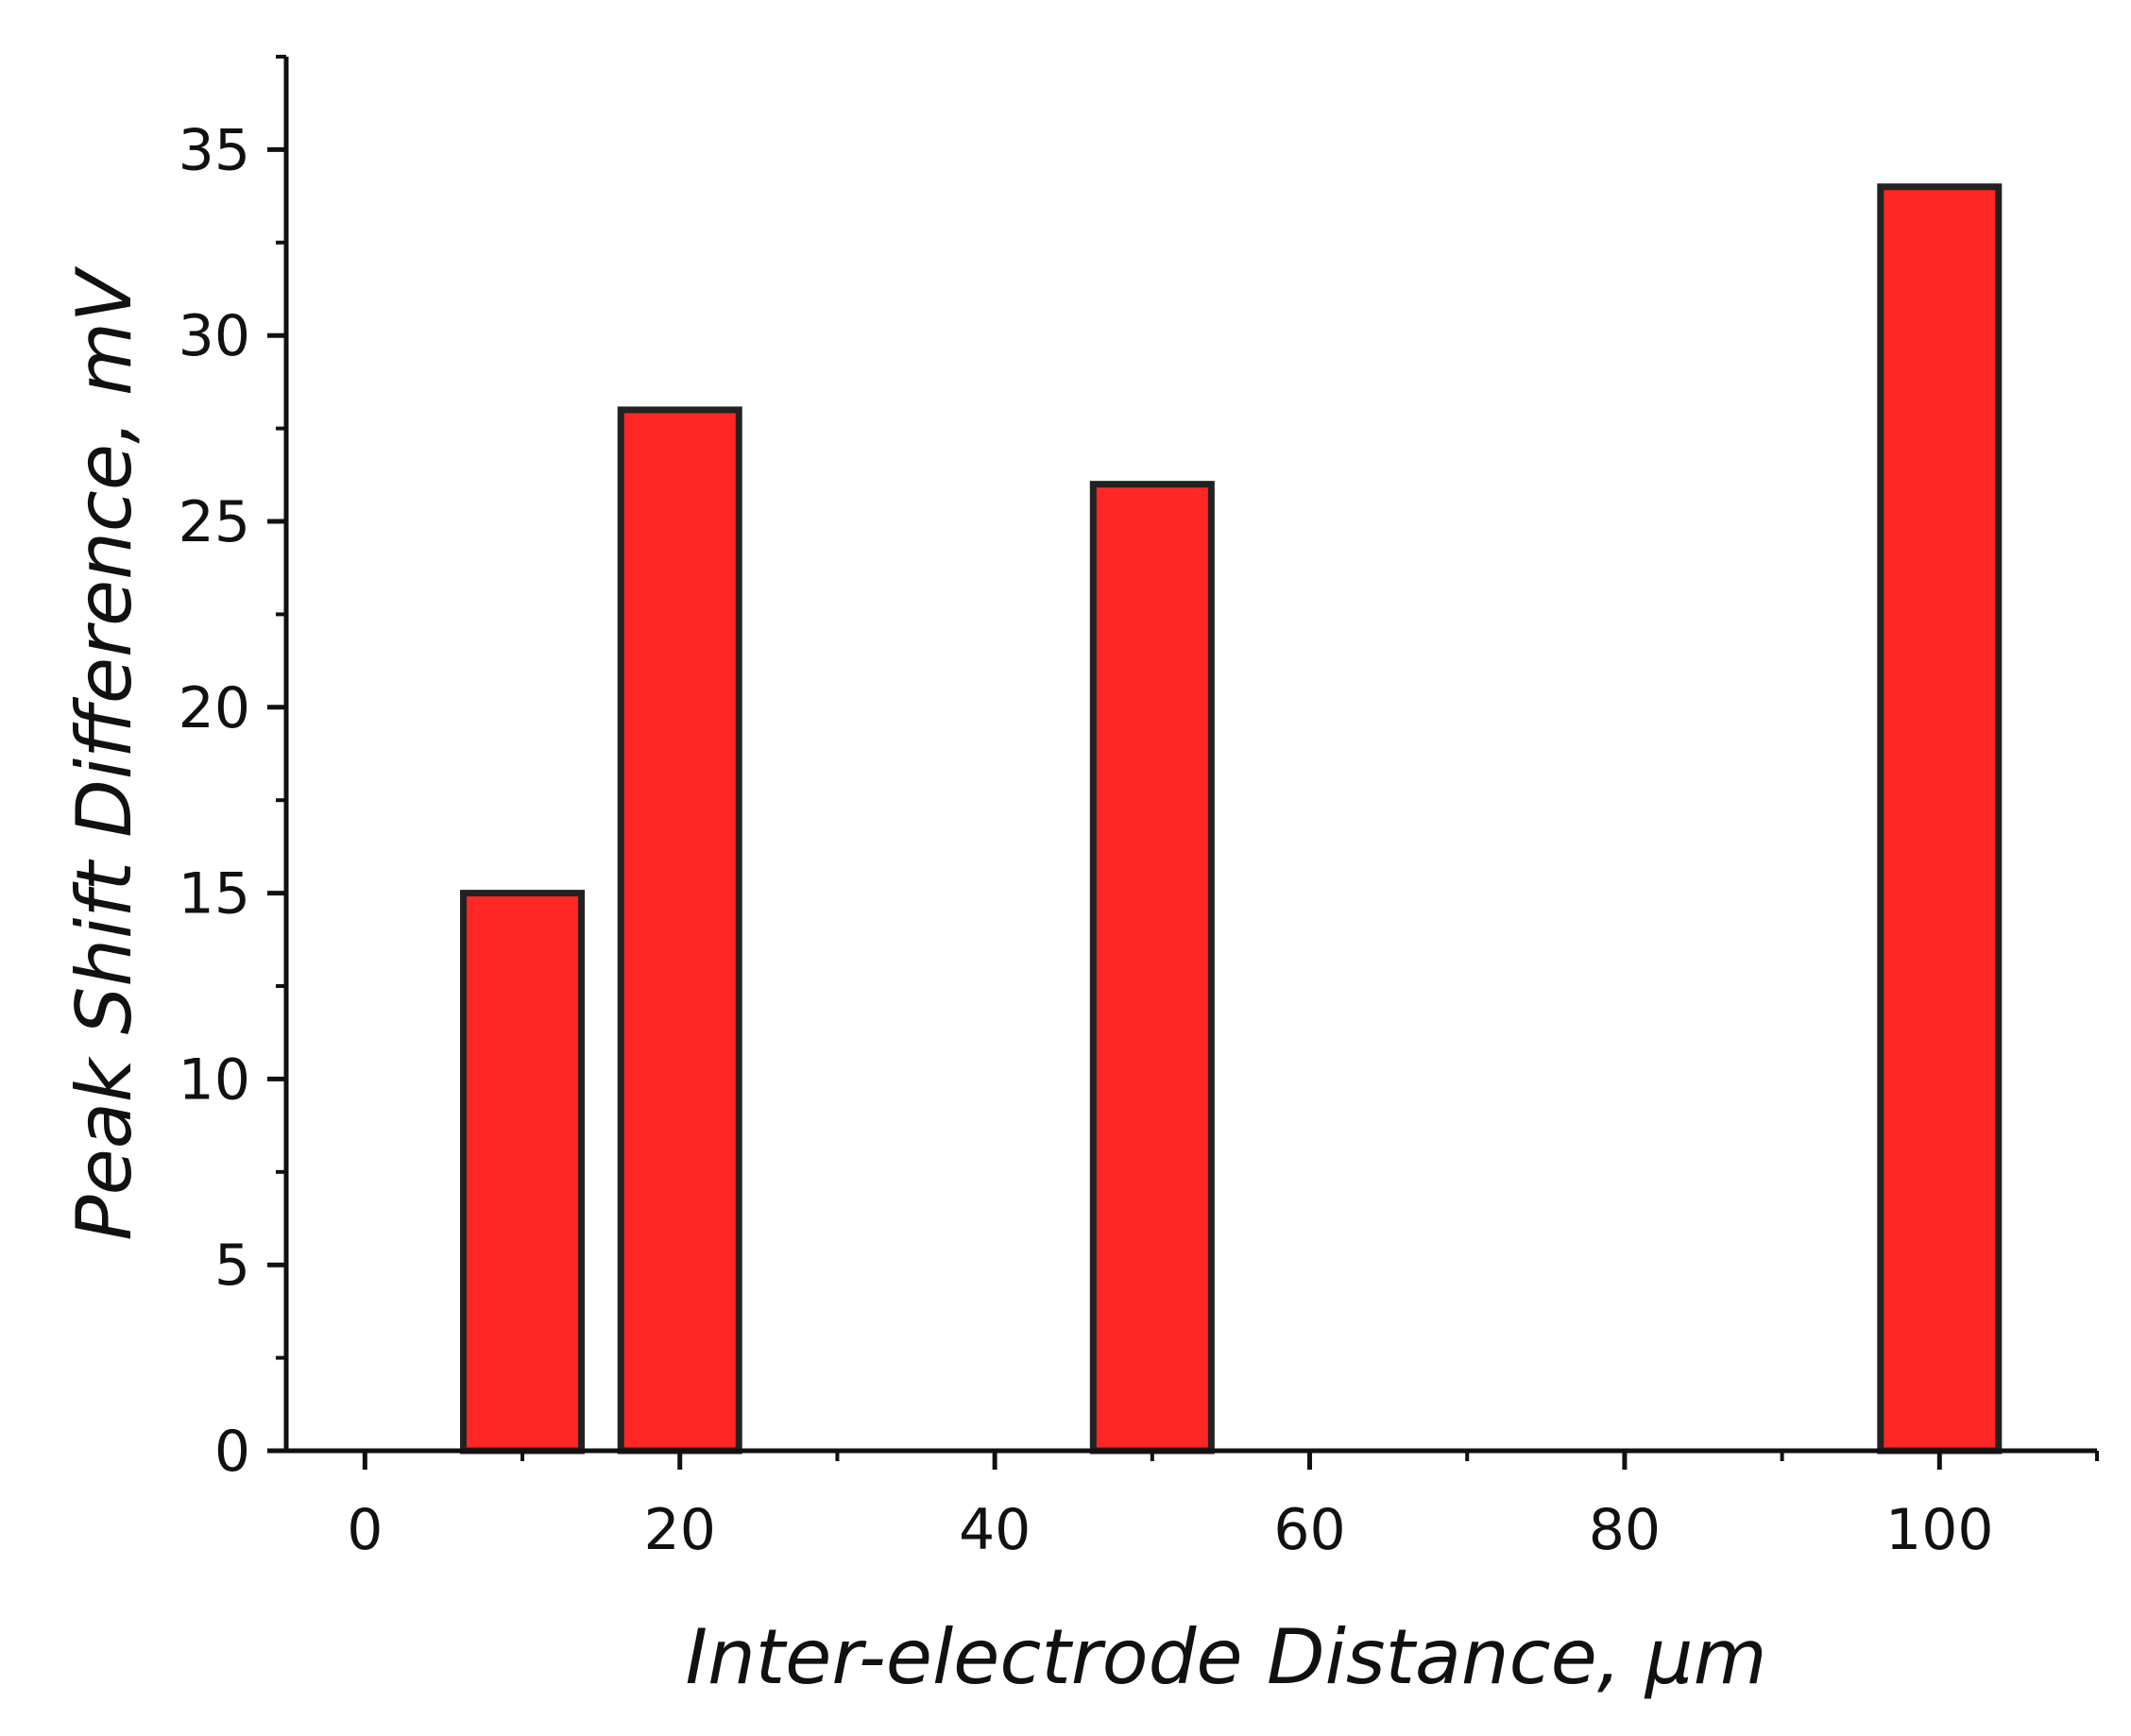 The width and height of the screenshot is (2131, 1736). Describe the element at coordinates (215, 1080) in the screenshot. I see `y-tick-label: 10` at that location.